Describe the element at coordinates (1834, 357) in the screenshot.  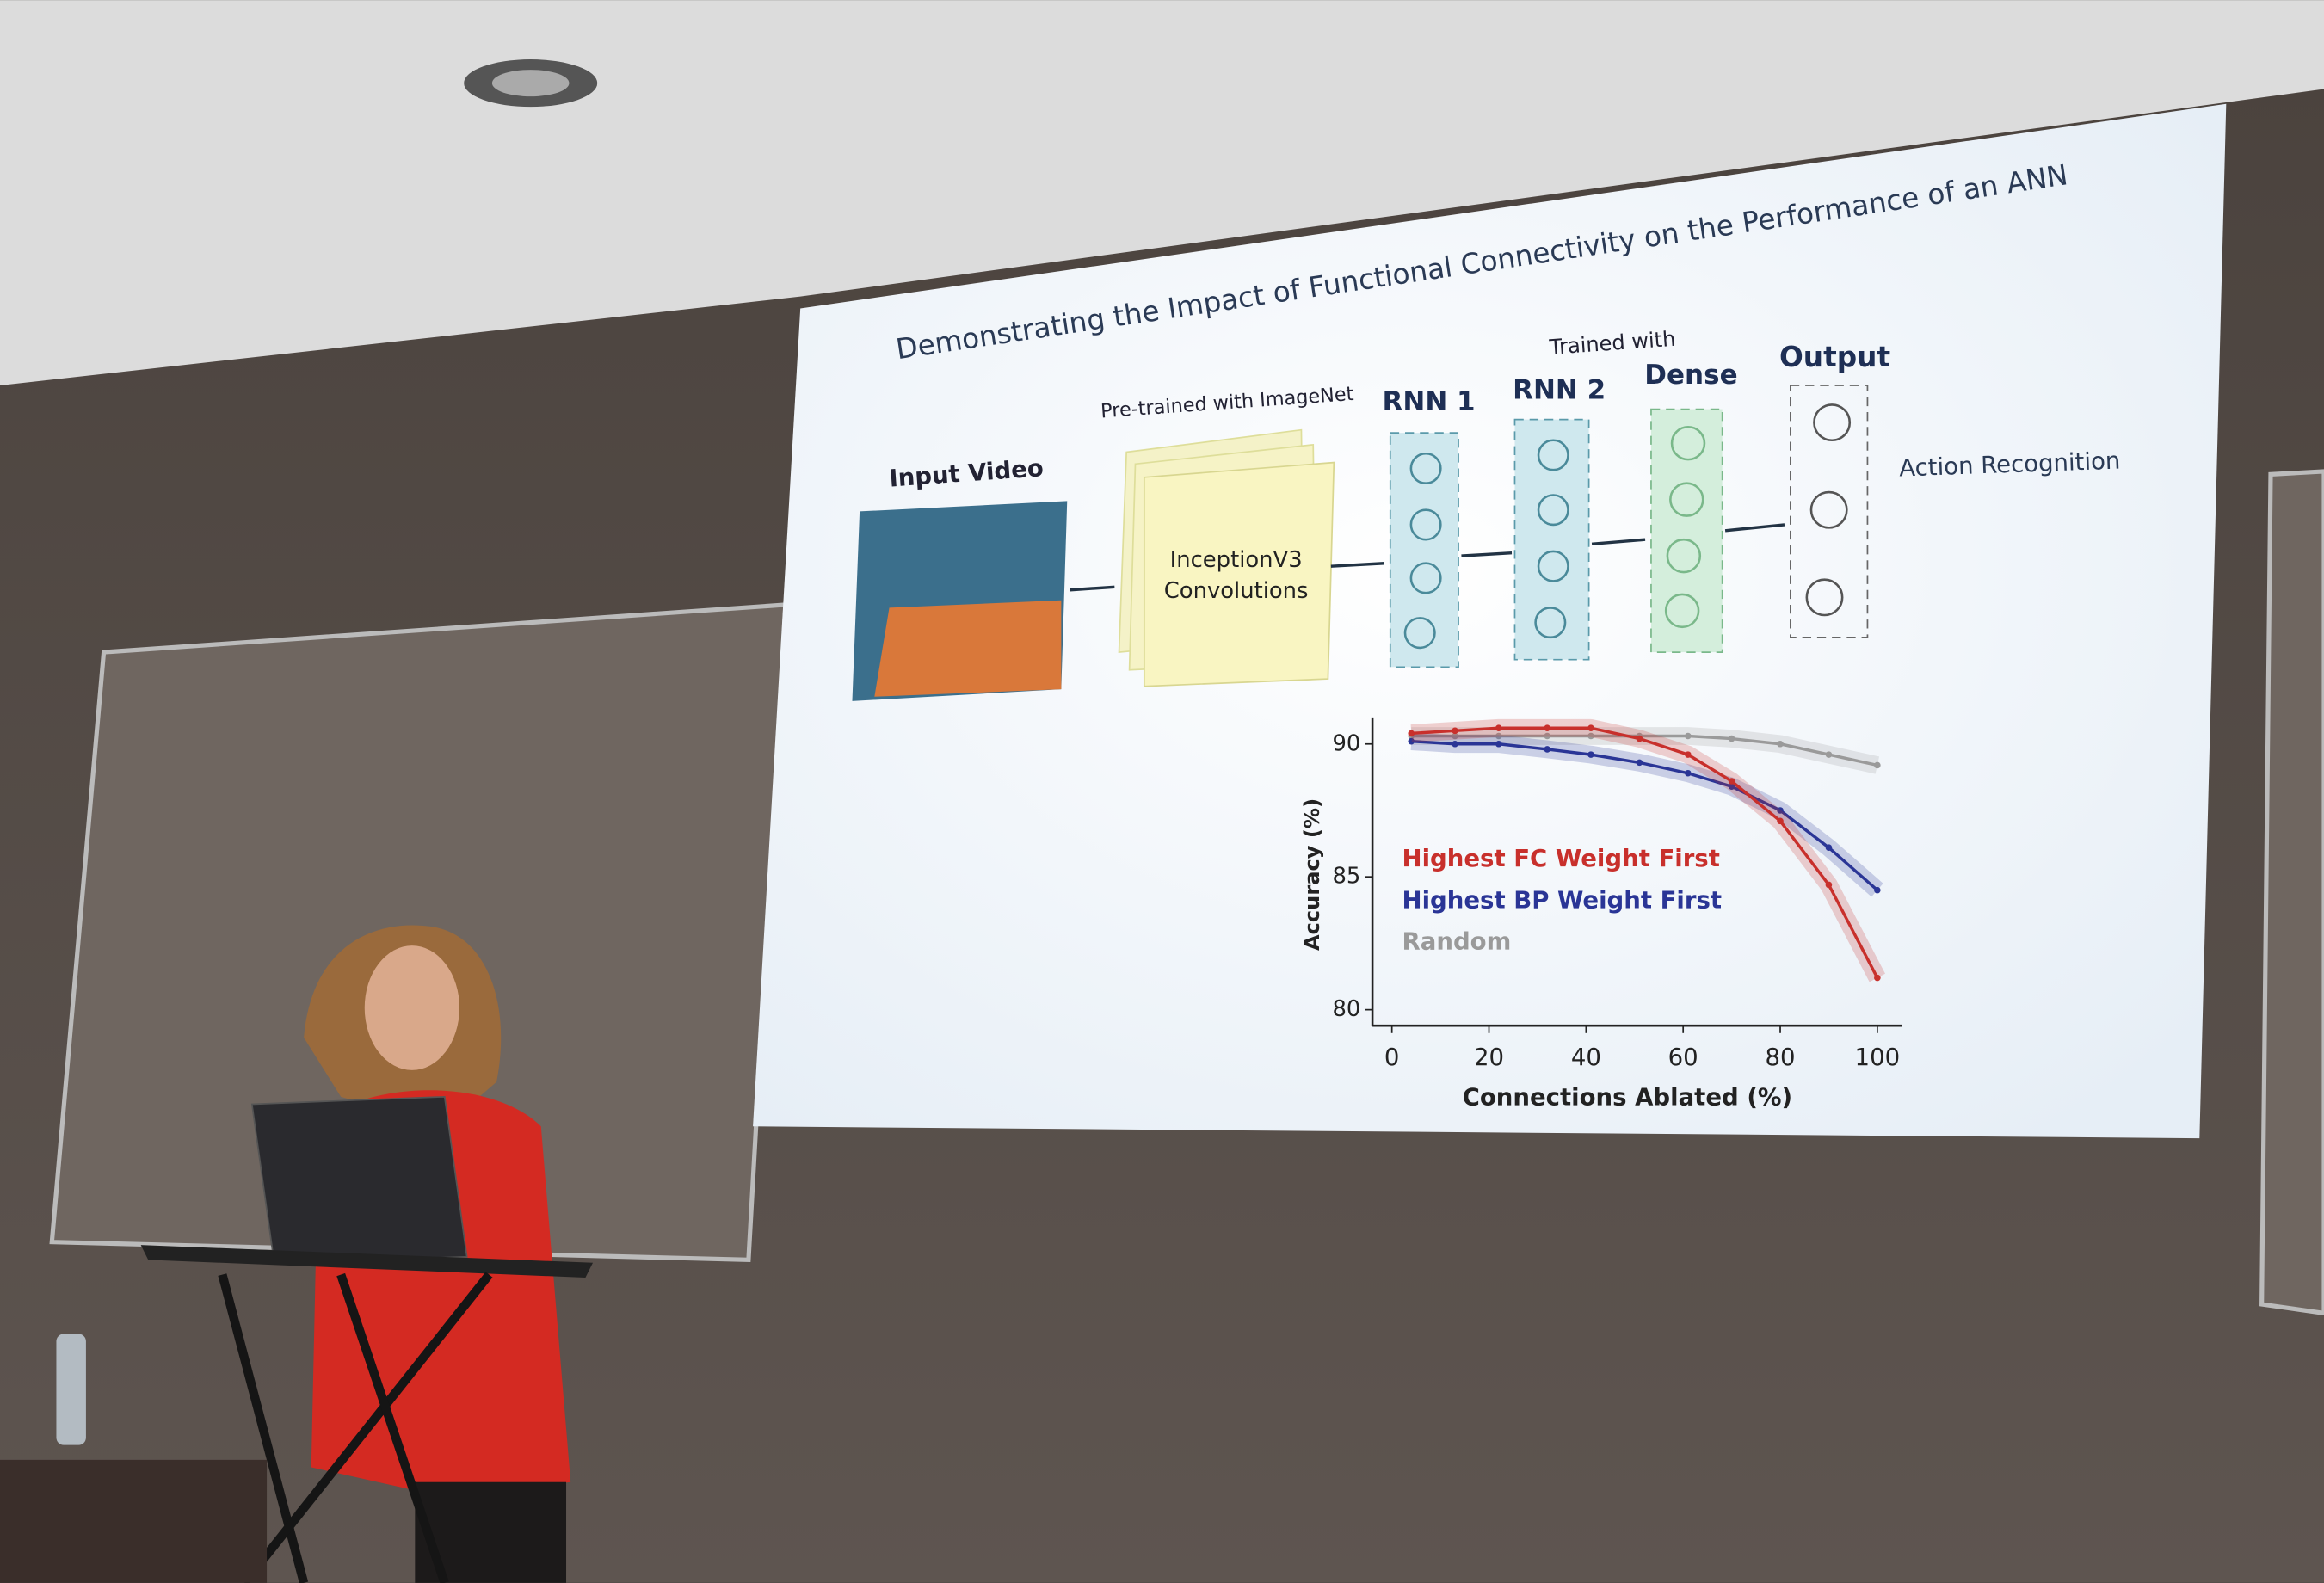
I see `output-label: Output` at that location.